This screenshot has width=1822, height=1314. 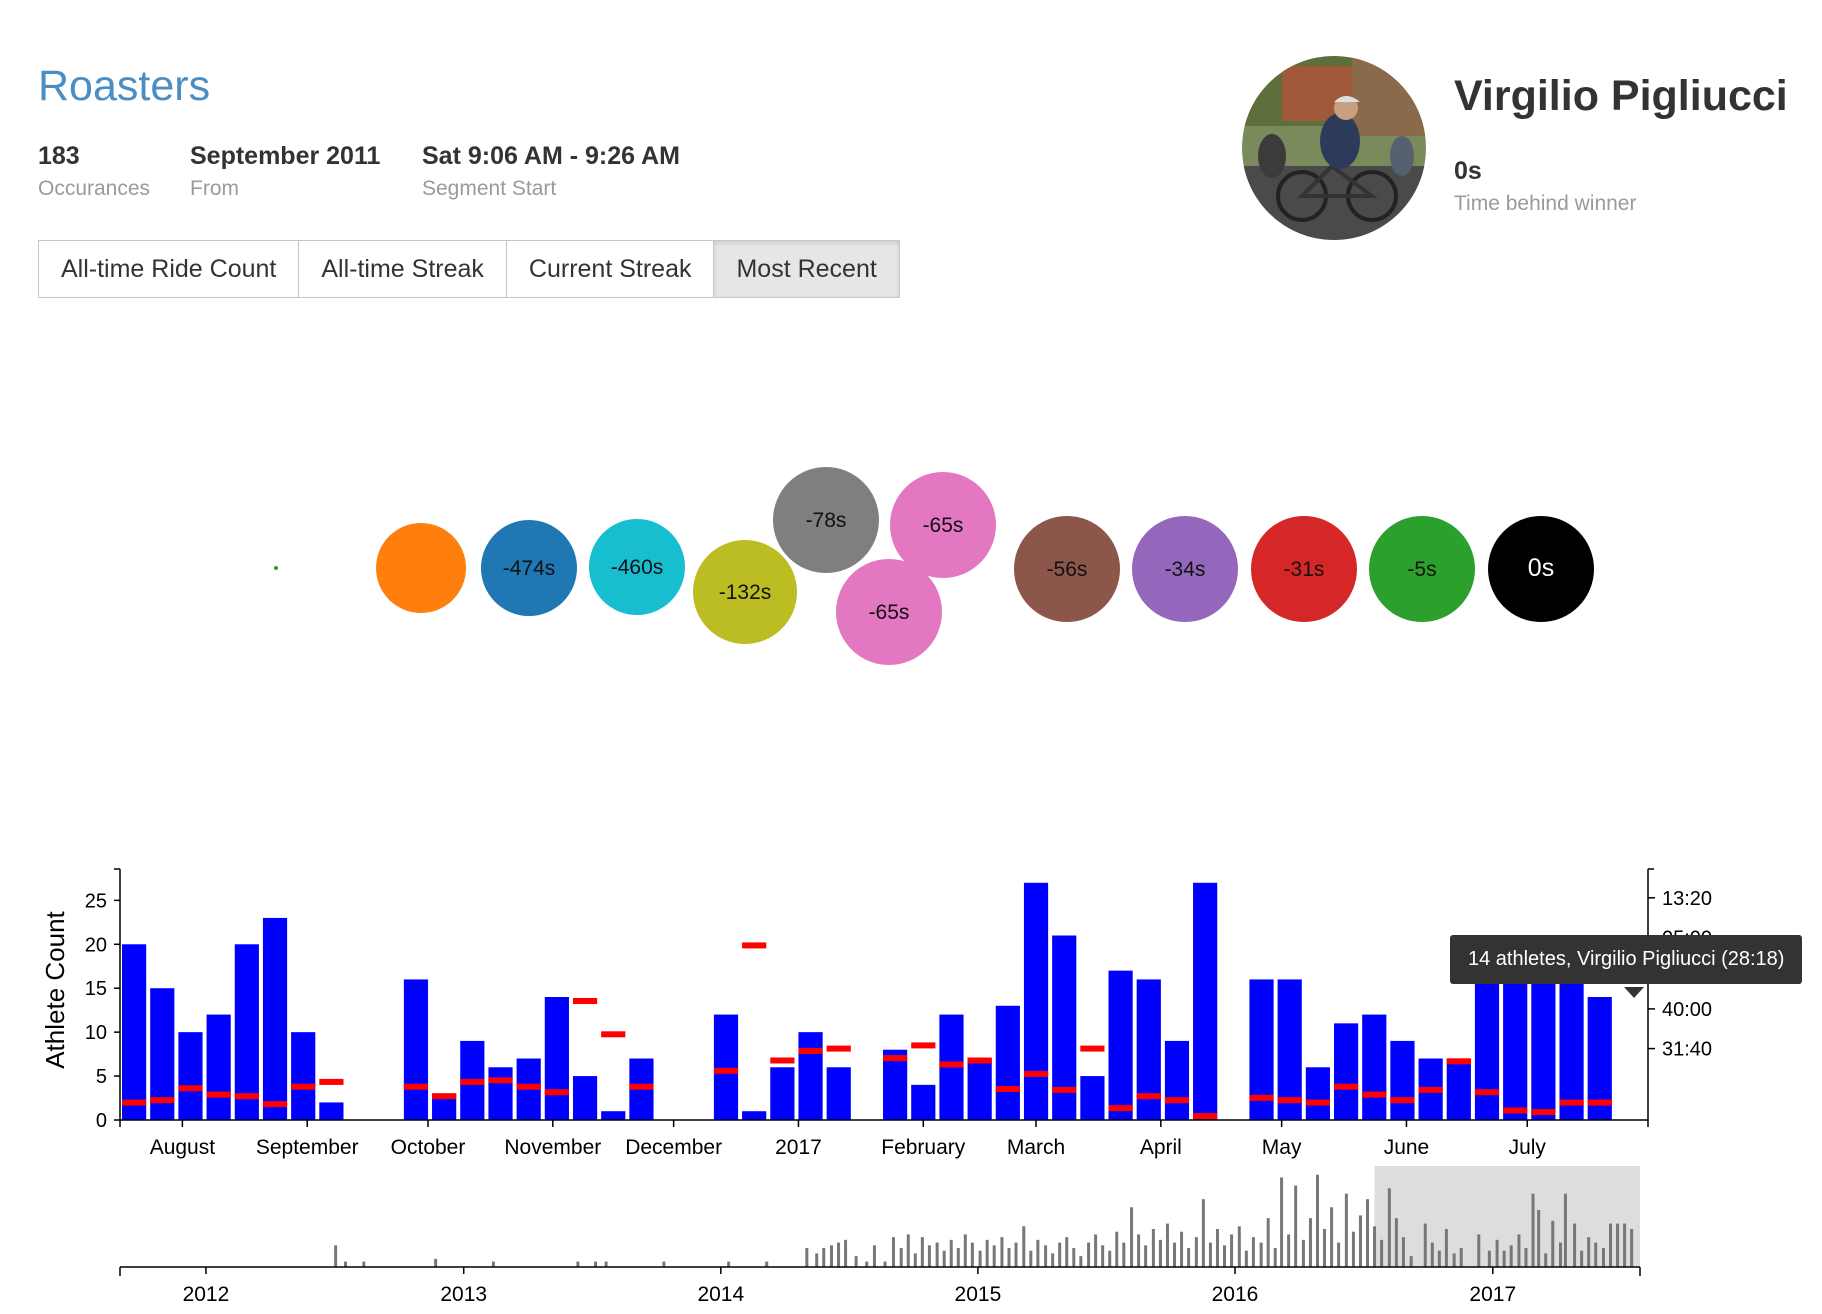 I want to click on tab-most-recent: Most Recent, so click(x=806, y=269).